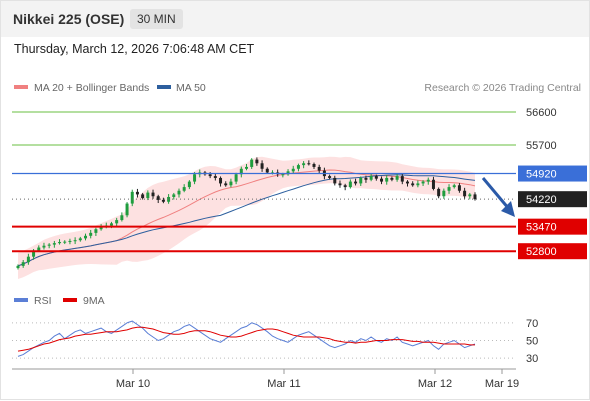  Describe the element at coordinates (502, 88) in the screenshot. I see `research-credit: Research © 2026 Trading Central` at that location.